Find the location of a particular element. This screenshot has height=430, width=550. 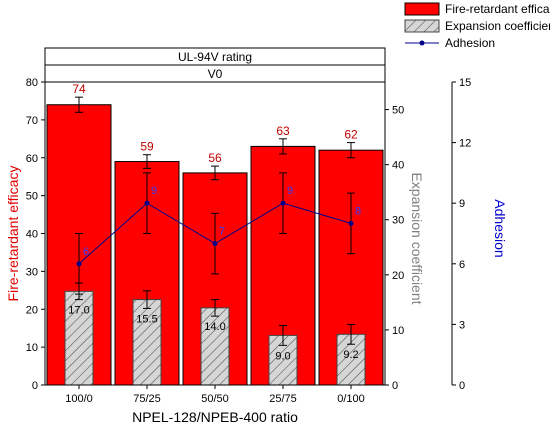

legend-swatch-efficacy is located at coordinates (422, 9).